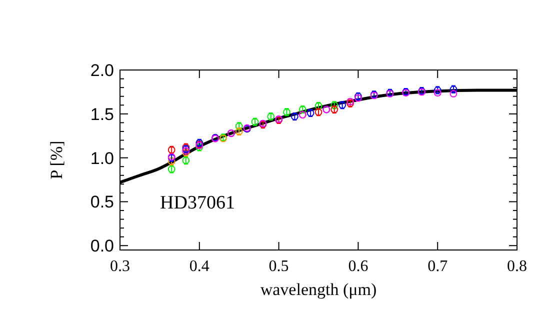 This screenshot has height=331, width=545. I want to click on y-axis-title: P [%], so click(56, 160).